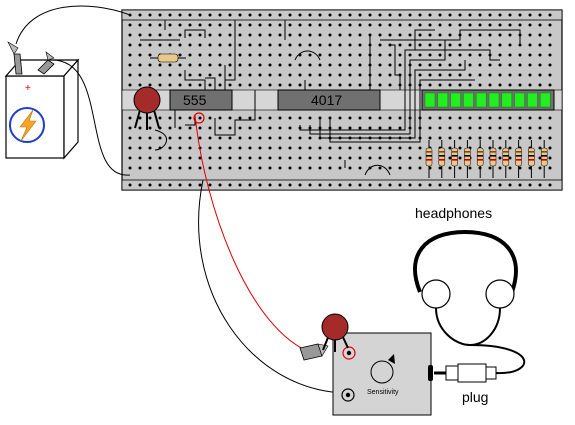  I want to click on battery-side, so click(71, 109).